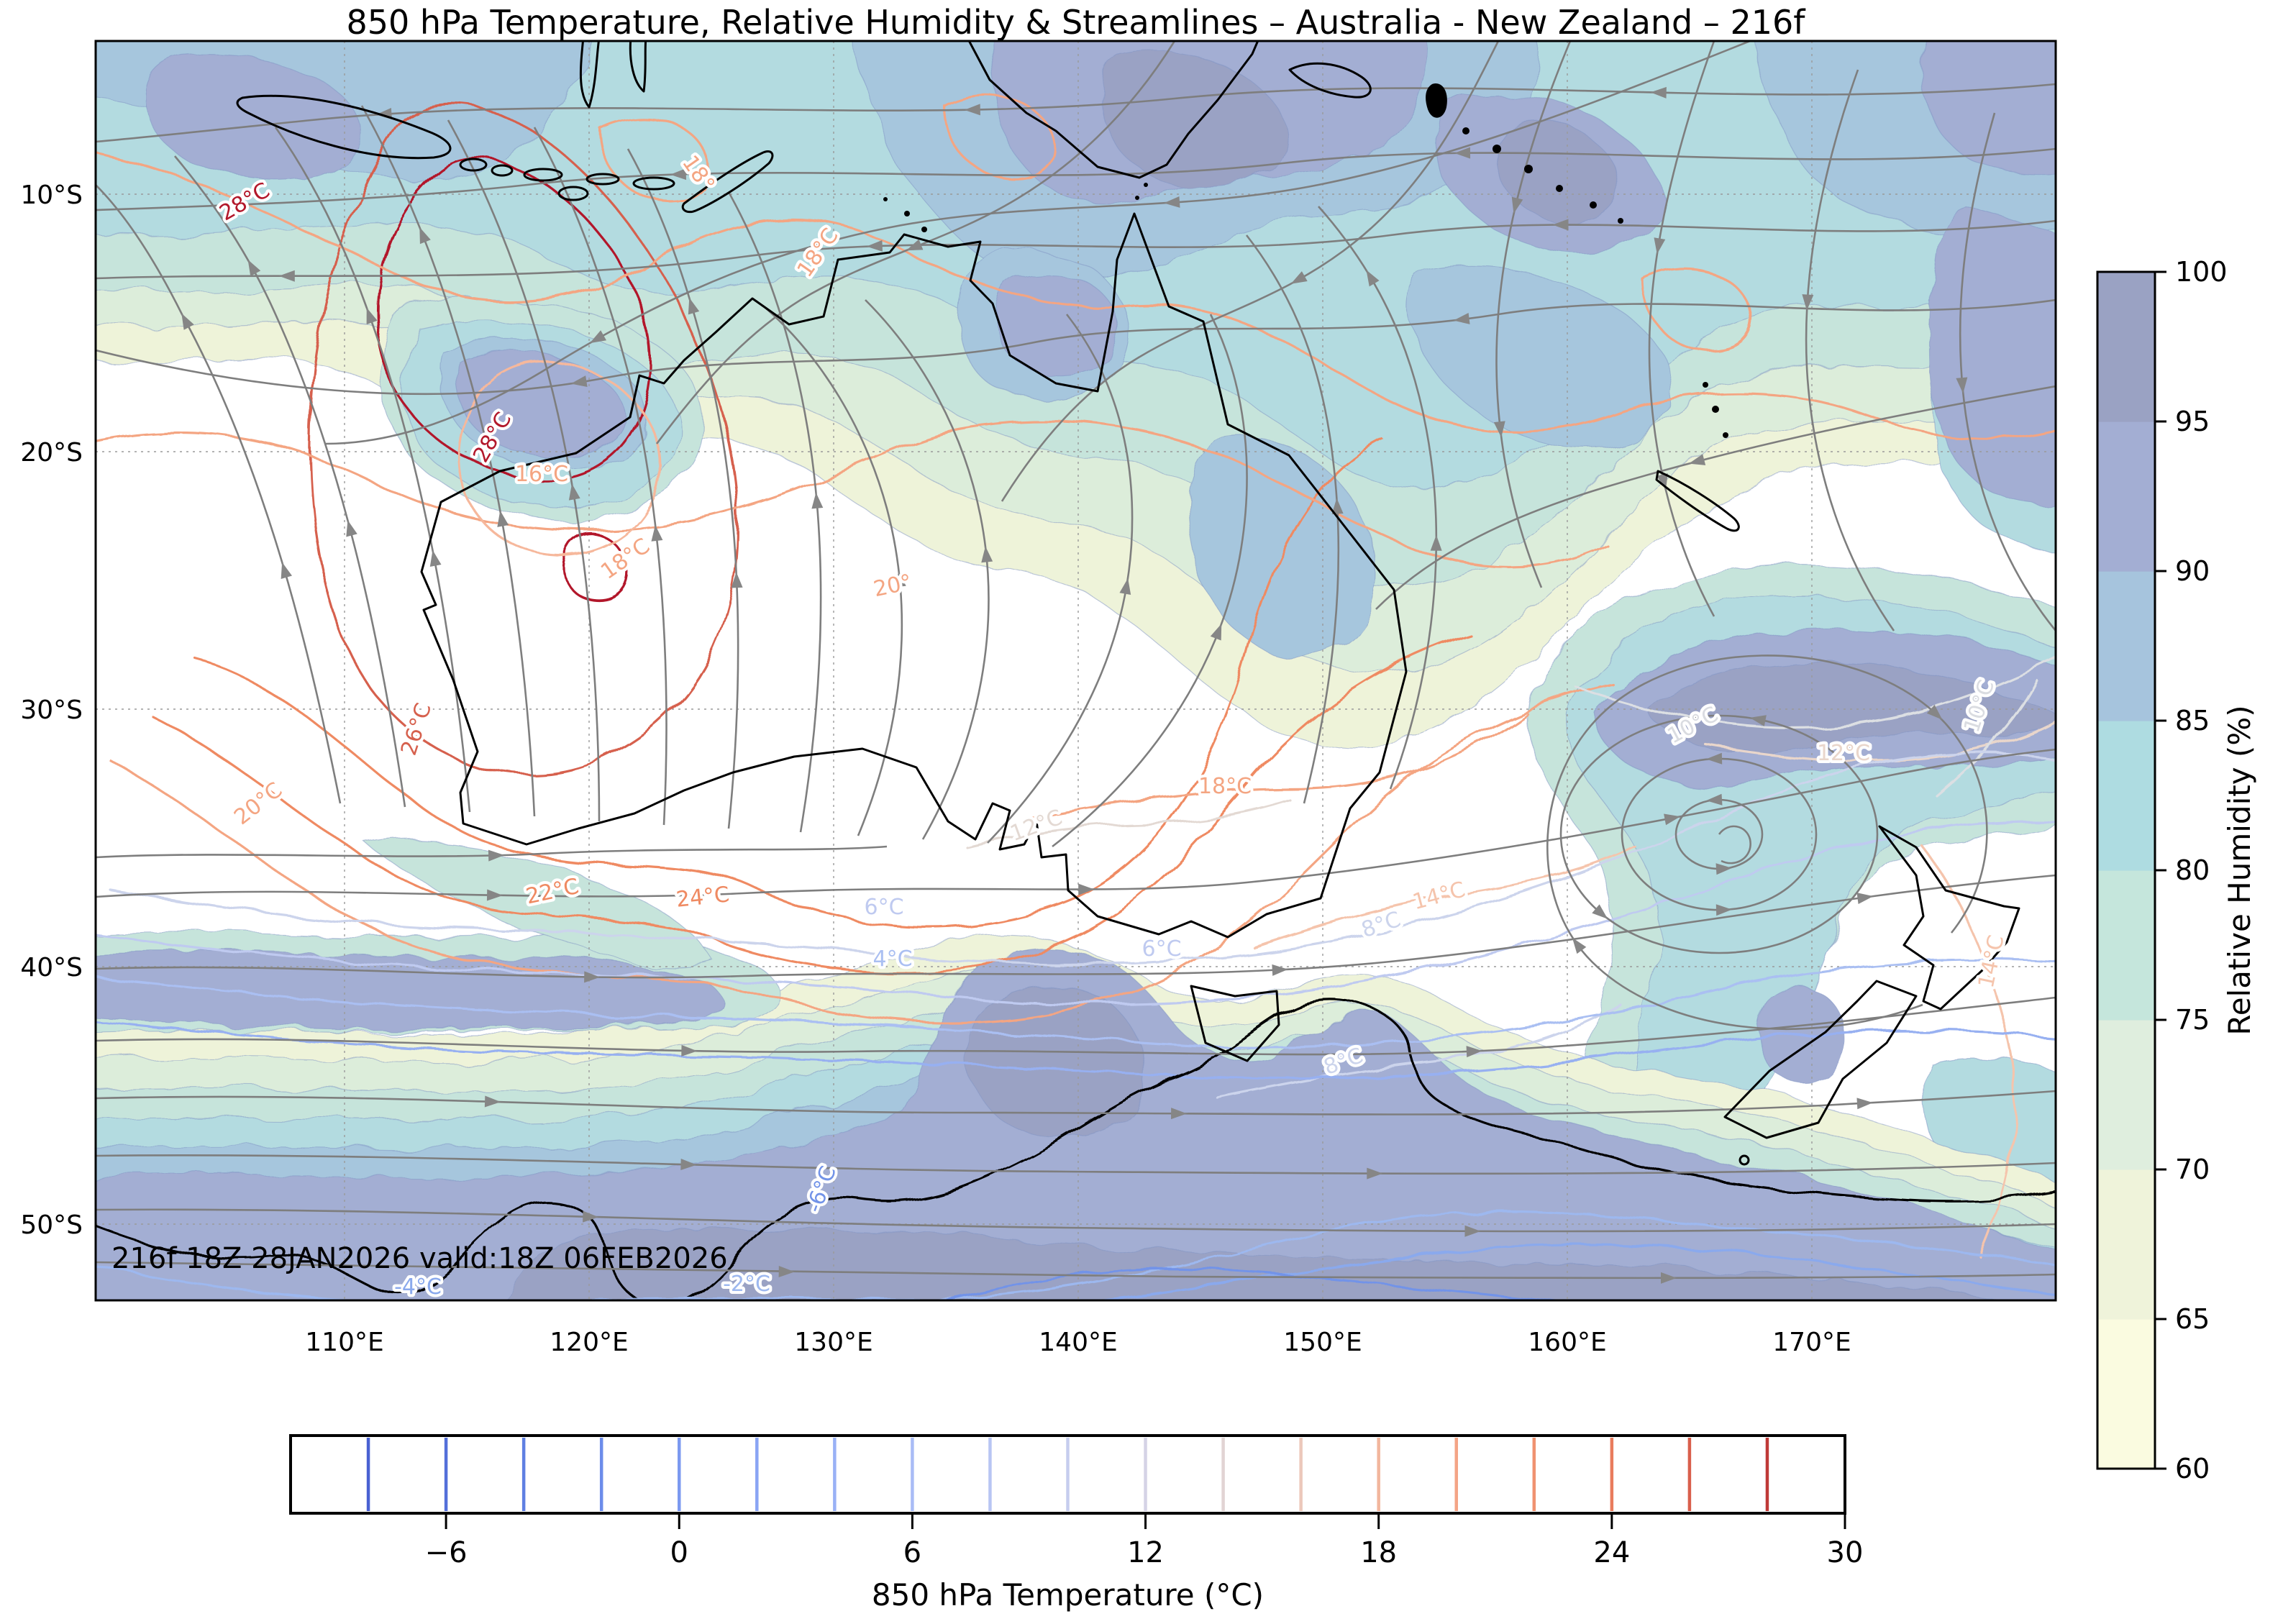  I want to click on coastline-nz-south-island, so click(1820, 1059).